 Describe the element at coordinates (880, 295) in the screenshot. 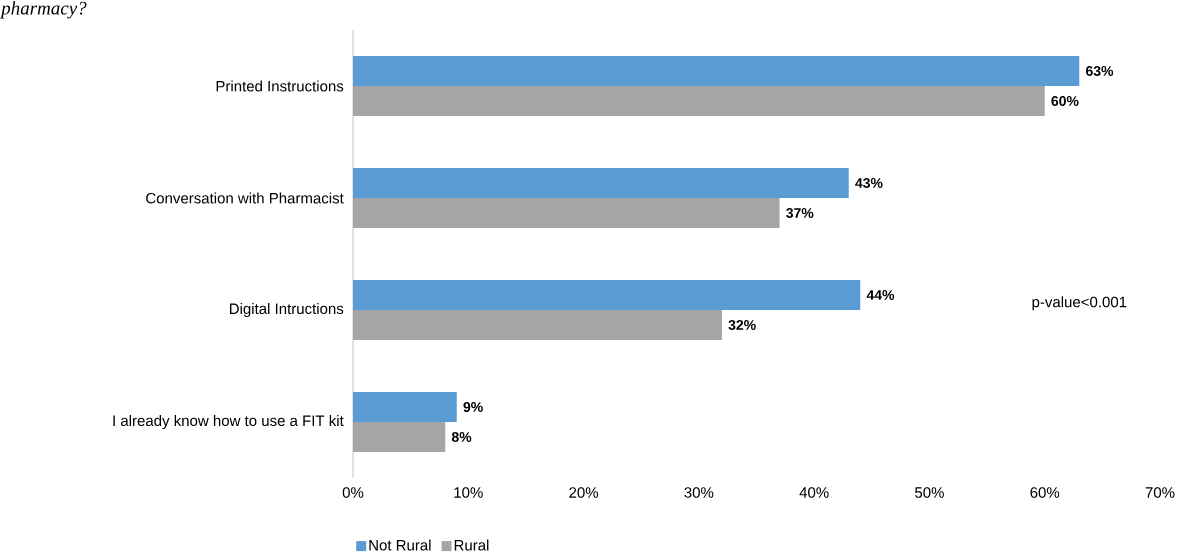

I see `data-label: 44%` at that location.